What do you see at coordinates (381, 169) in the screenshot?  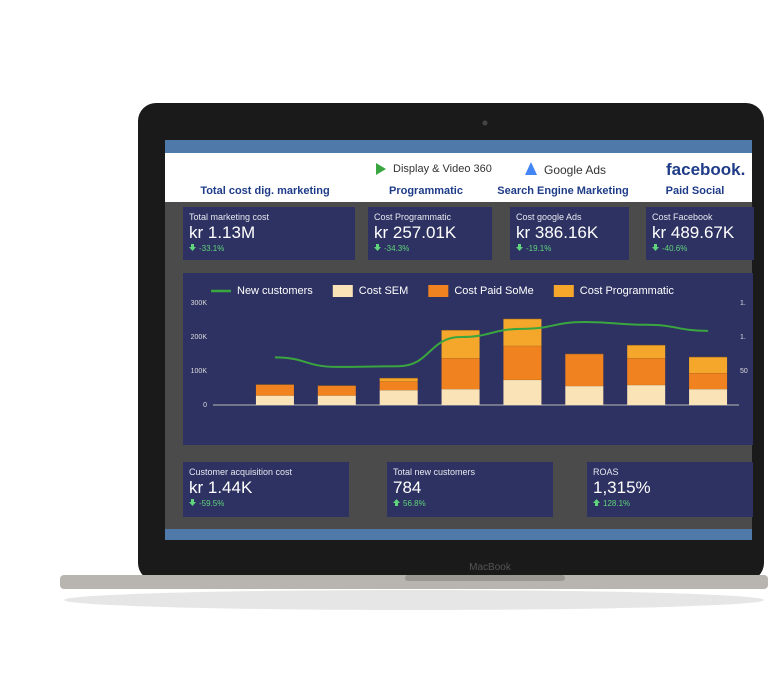 I see `dv360-icon` at bounding box center [381, 169].